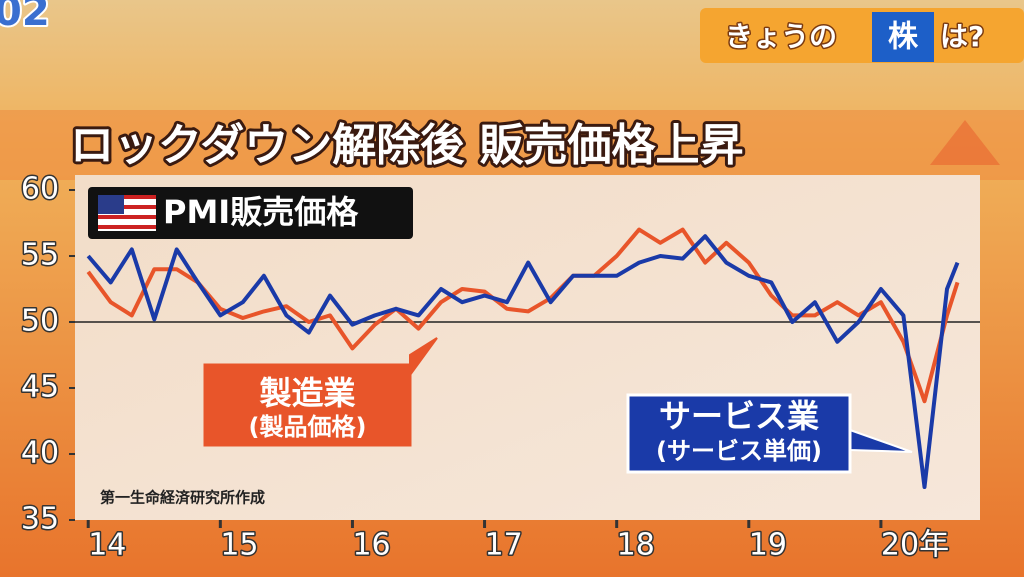 The height and width of the screenshot is (577, 1024). I want to click on x-tick-label: 15, so click(239, 545).